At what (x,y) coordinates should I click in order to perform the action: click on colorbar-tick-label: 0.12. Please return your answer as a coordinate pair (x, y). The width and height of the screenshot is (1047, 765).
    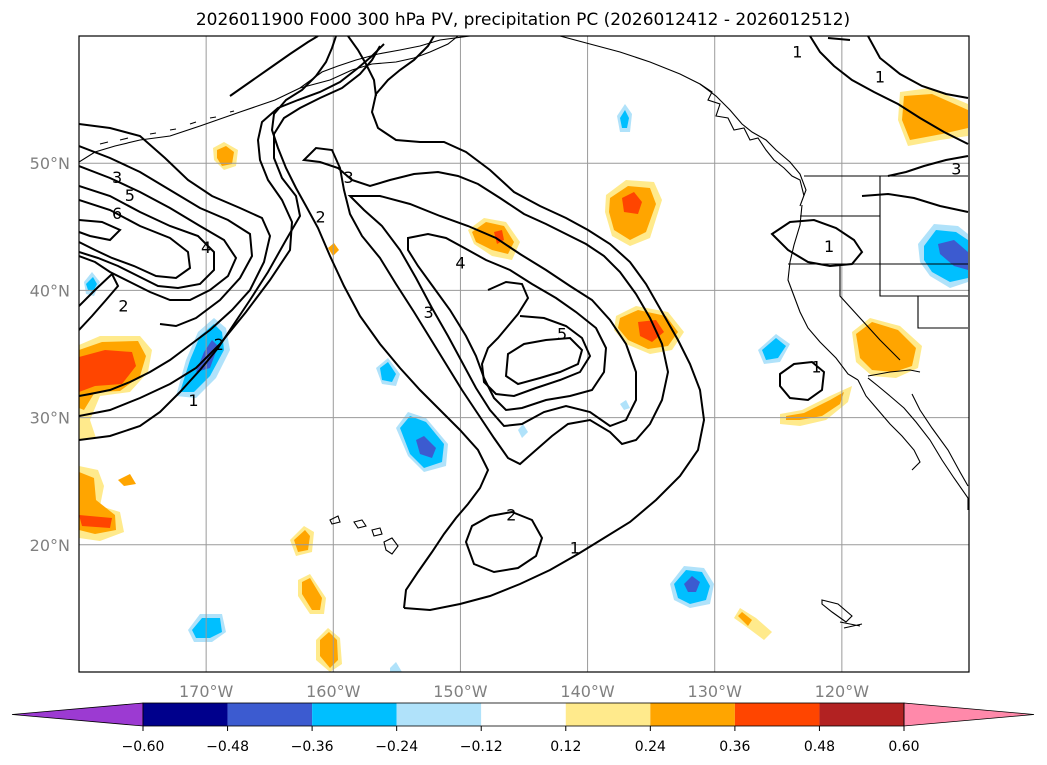
    Looking at the image, I should click on (565, 747).